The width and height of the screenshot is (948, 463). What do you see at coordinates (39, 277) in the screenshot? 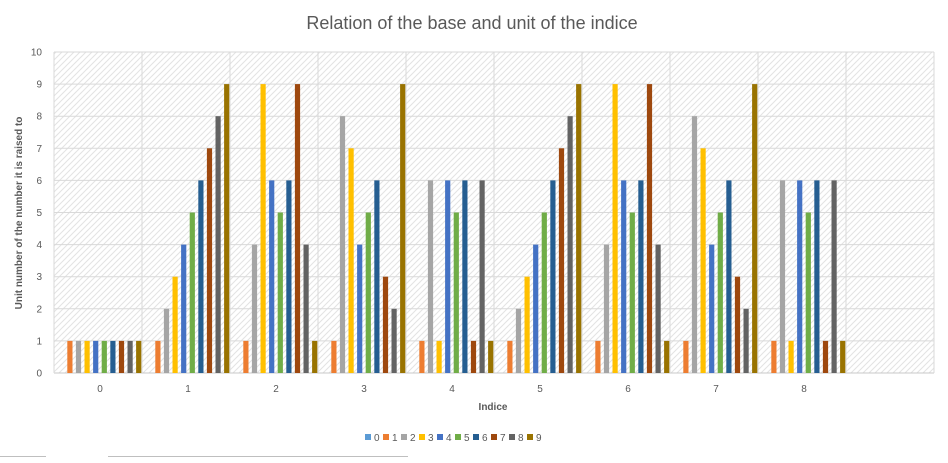
I see `y-tick-label: 3` at bounding box center [39, 277].